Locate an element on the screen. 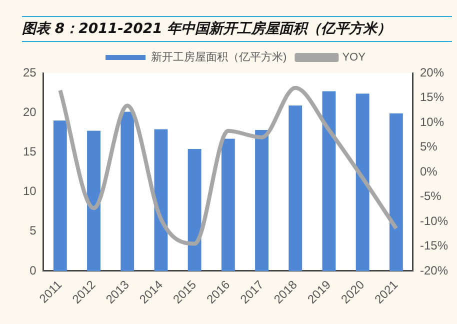  chart-title: 图表 8：2011-2021 年中国新开工房屋面积（亿平方米） is located at coordinates (237, 29).